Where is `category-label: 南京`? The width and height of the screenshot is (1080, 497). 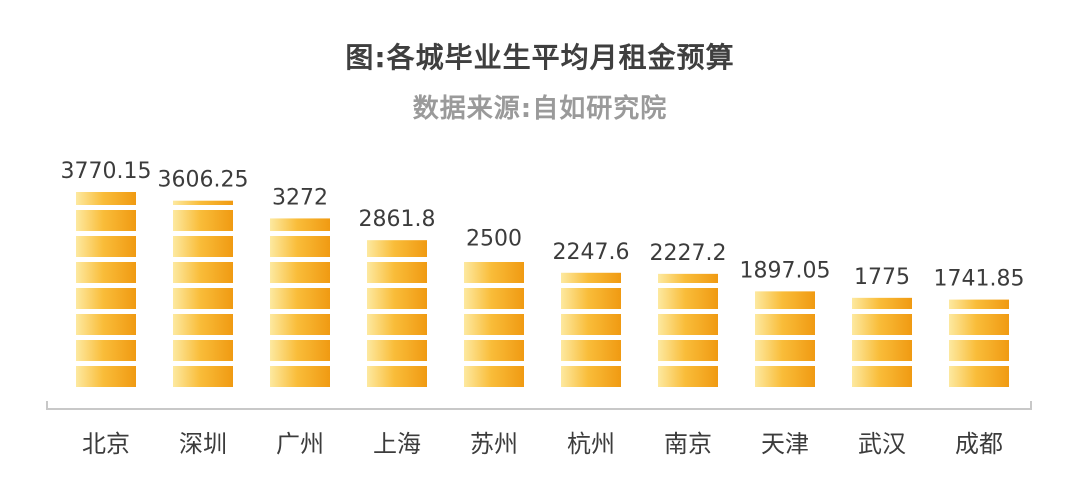
category-label: 南京 is located at coordinates (688, 444).